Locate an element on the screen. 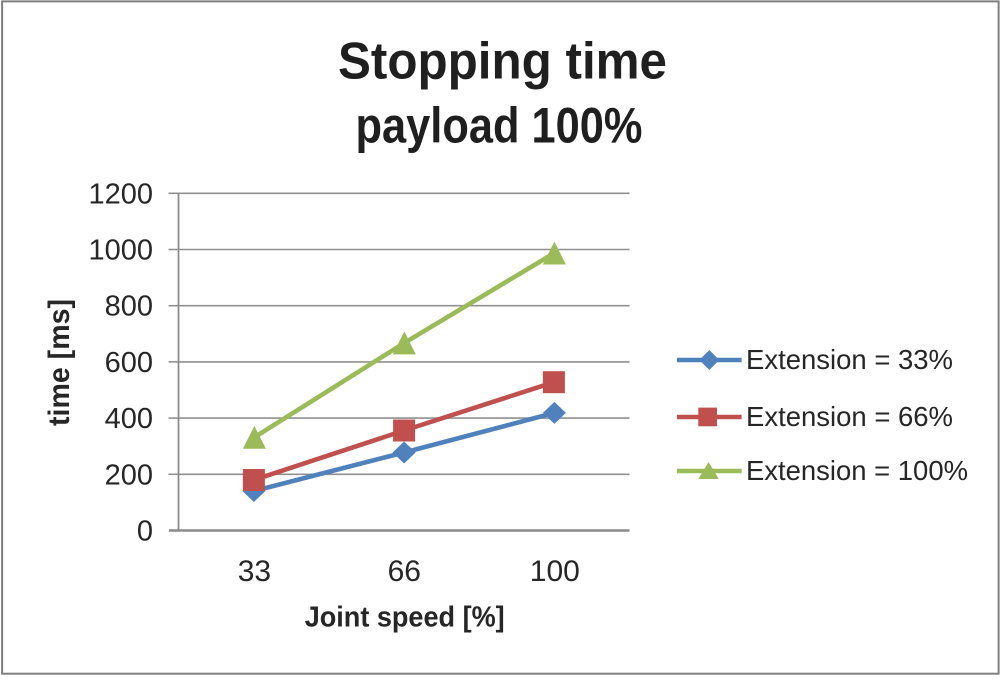 This screenshot has width=1000, height=681. svg-text: 66 is located at coordinates (404, 571).